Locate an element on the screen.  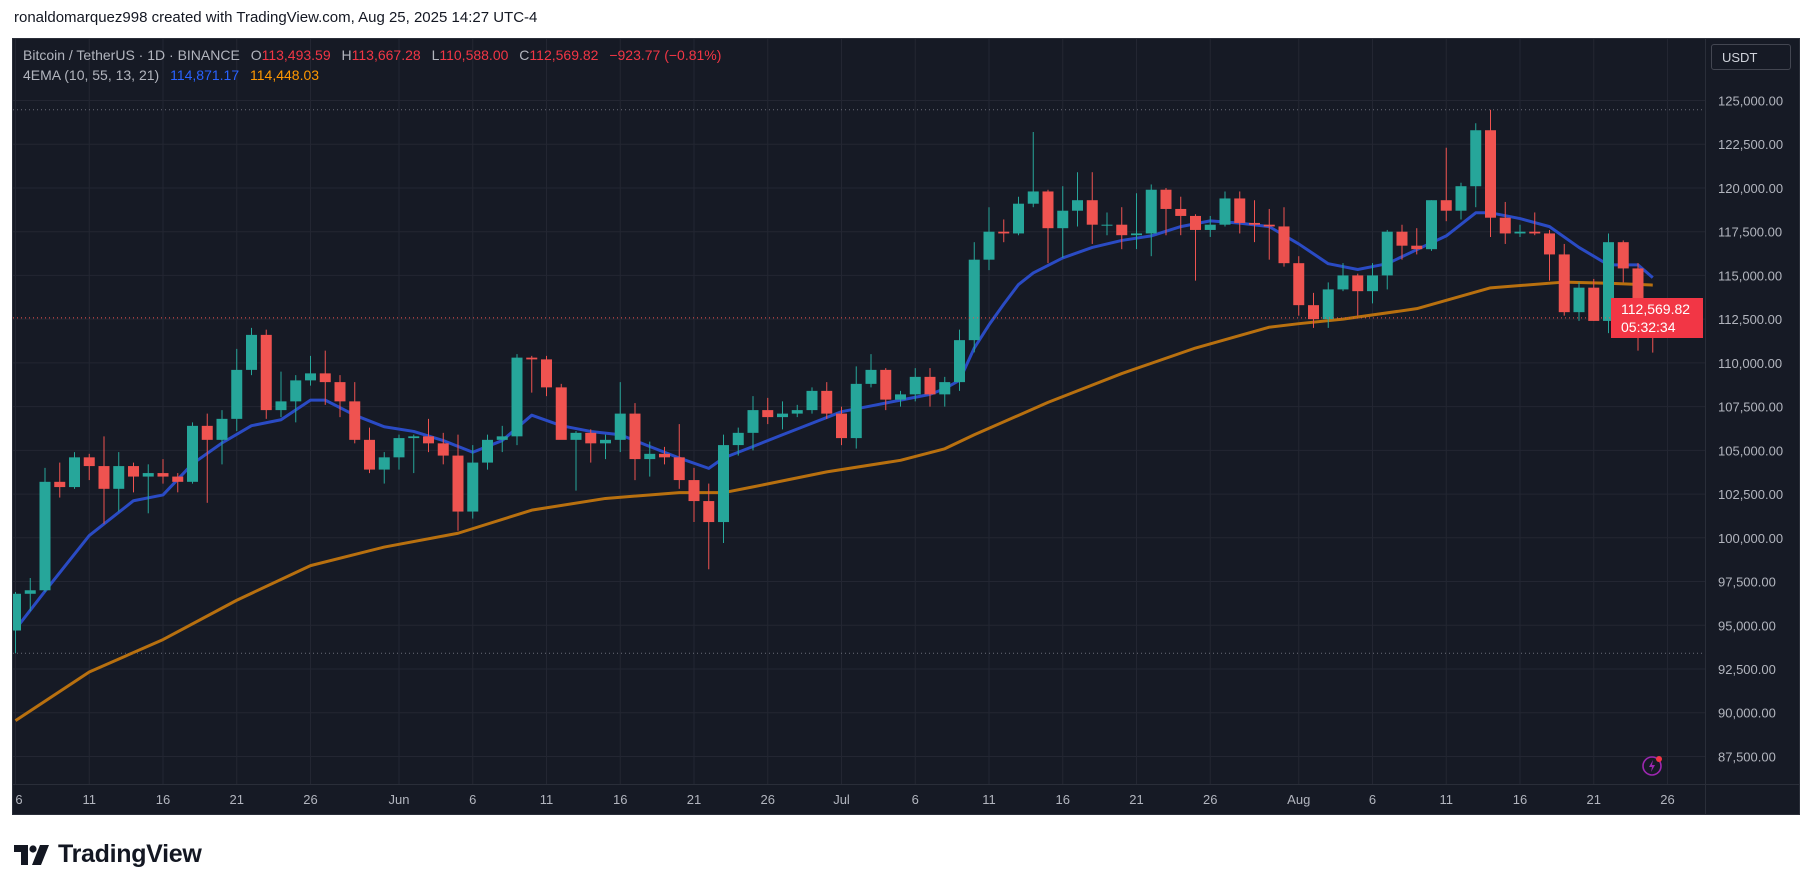
price-axis-label: 97,500.00 is located at coordinates (1747, 582).